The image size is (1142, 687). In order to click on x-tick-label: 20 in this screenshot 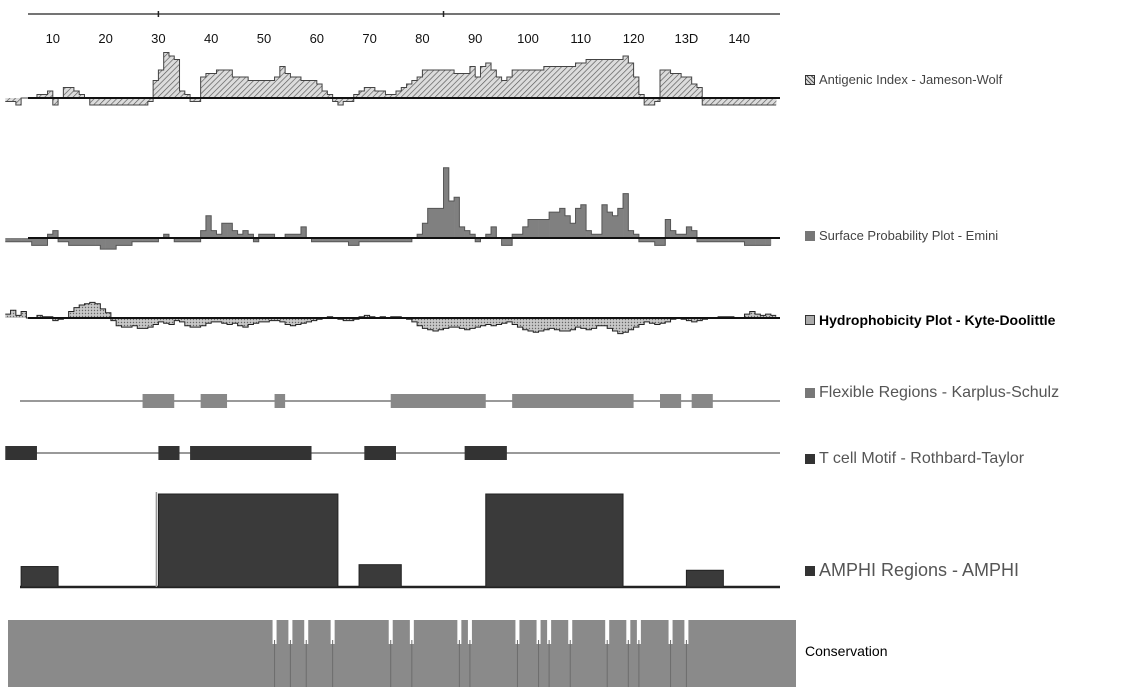, I will do `click(105, 38)`.